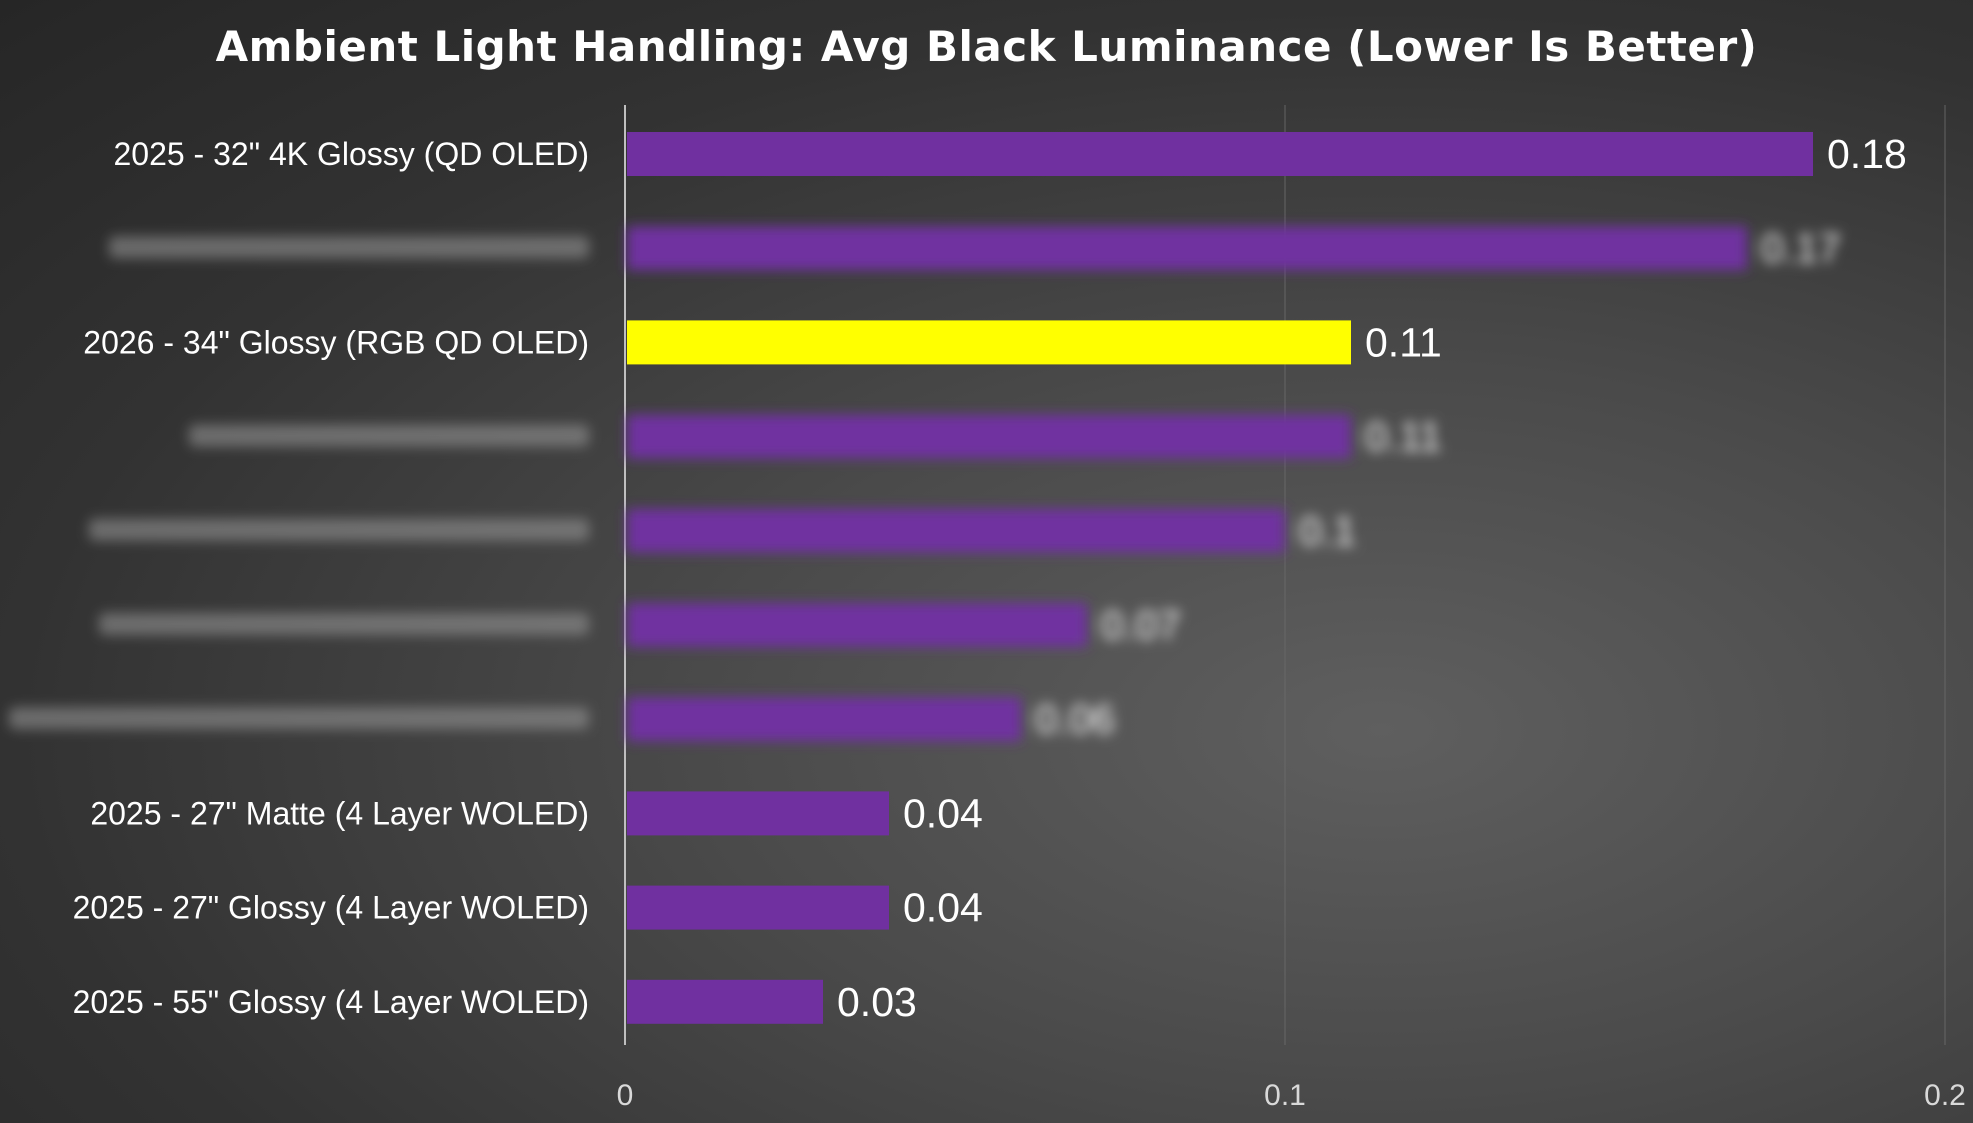  I want to click on data-label: 0.03, so click(877, 1002).